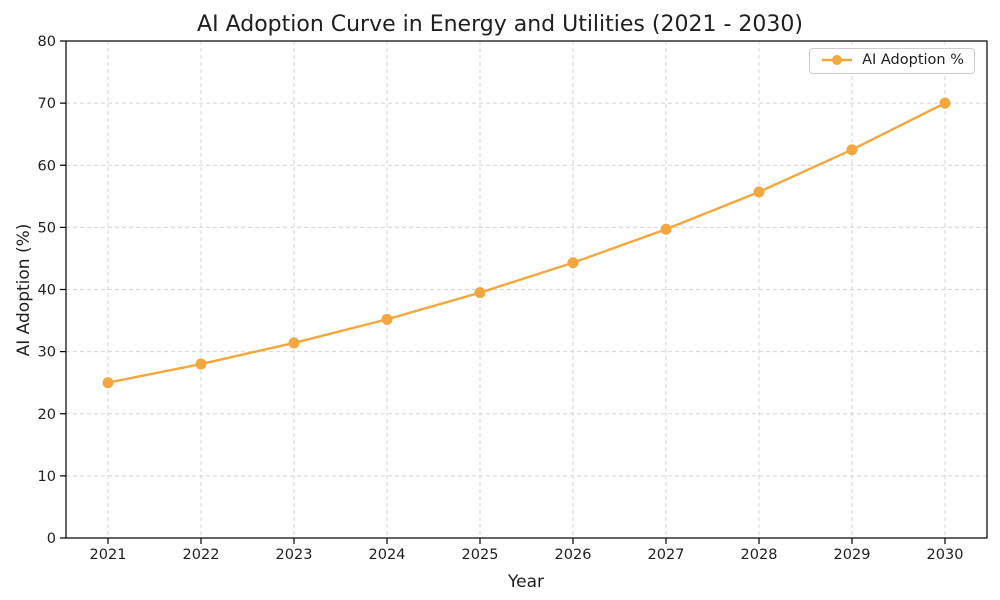 This screenshot has width=1000, height=600. I want to click on svg-text: 60, so click(47, 166).